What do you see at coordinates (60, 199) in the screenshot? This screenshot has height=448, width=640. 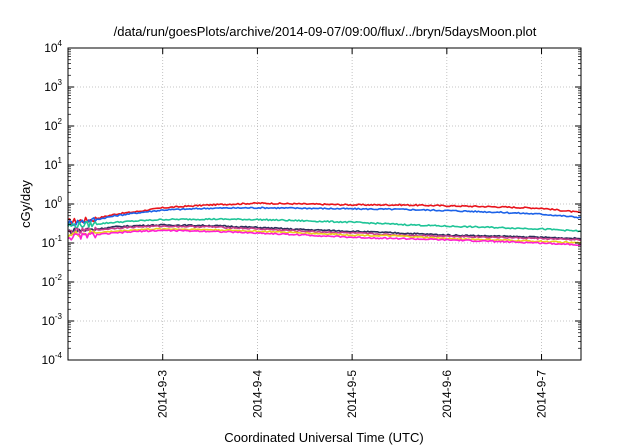 I see `y-tick-label-exponent: 0` at bounding box center [60, 199].